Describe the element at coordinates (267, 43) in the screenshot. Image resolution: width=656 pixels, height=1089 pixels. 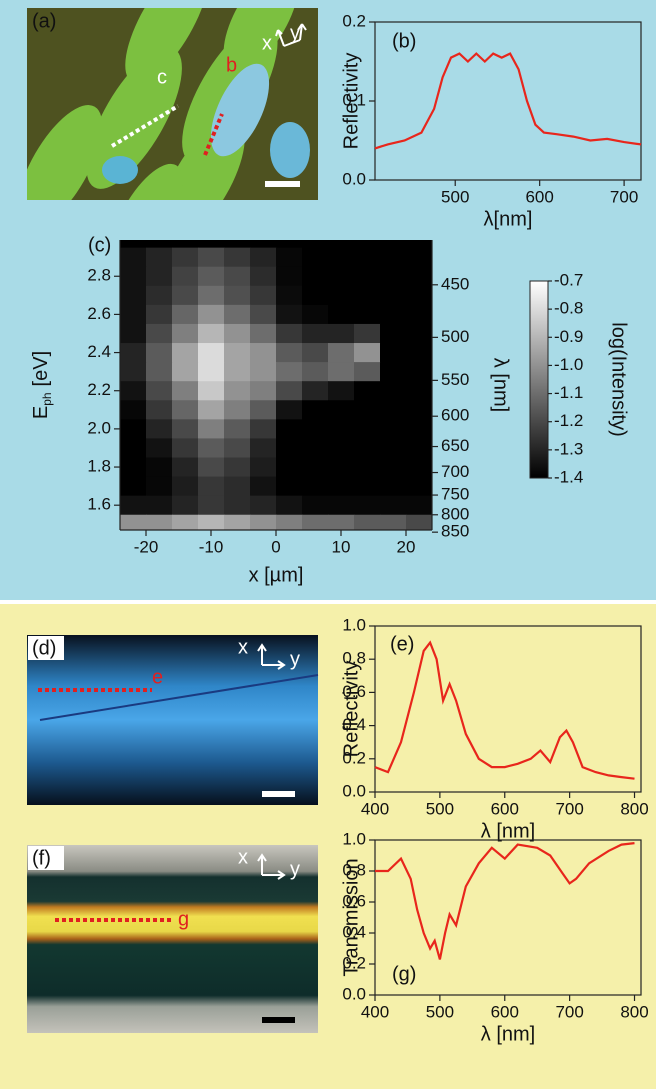
I see `axis-letter: x` at that location.